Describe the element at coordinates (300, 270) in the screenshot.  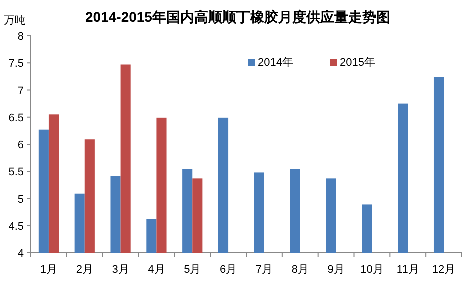
I see `x-tick-label: 8月` at that location.